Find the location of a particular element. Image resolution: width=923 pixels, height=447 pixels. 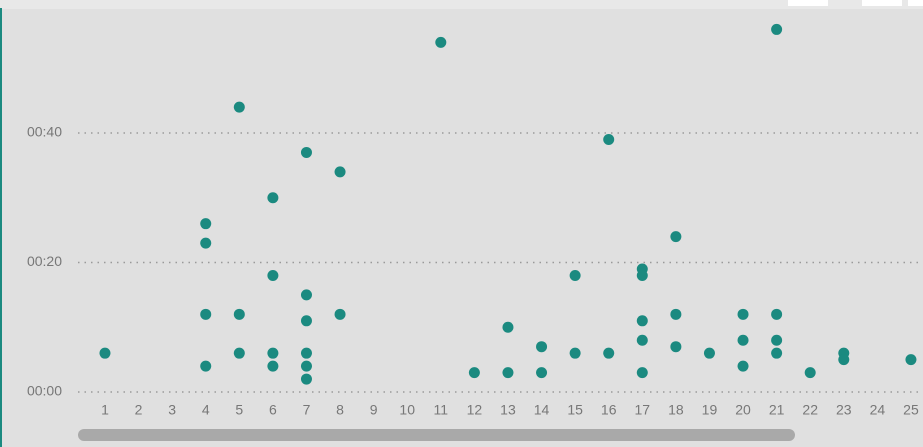

x-tick-label: 9 is located at coordinates (374, 410).